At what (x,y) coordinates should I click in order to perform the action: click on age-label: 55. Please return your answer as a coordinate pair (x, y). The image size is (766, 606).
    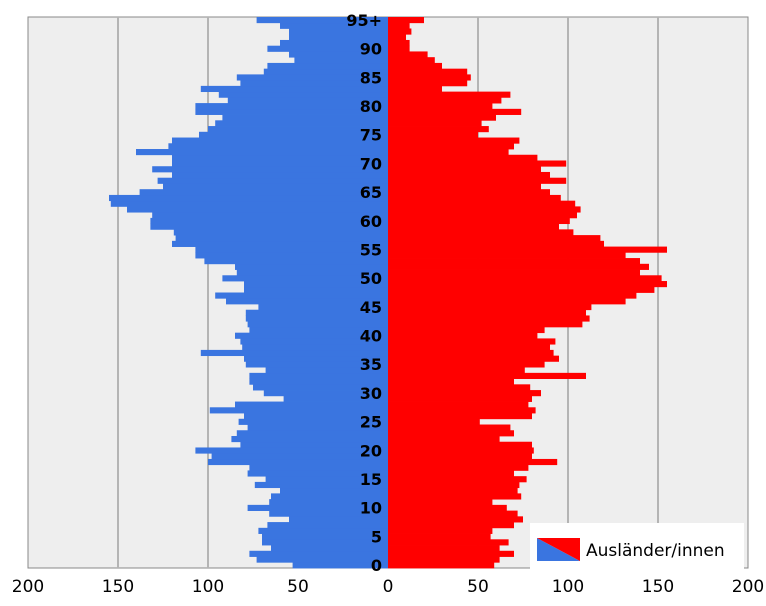
    Looking at the image, I should click on (371, 249).